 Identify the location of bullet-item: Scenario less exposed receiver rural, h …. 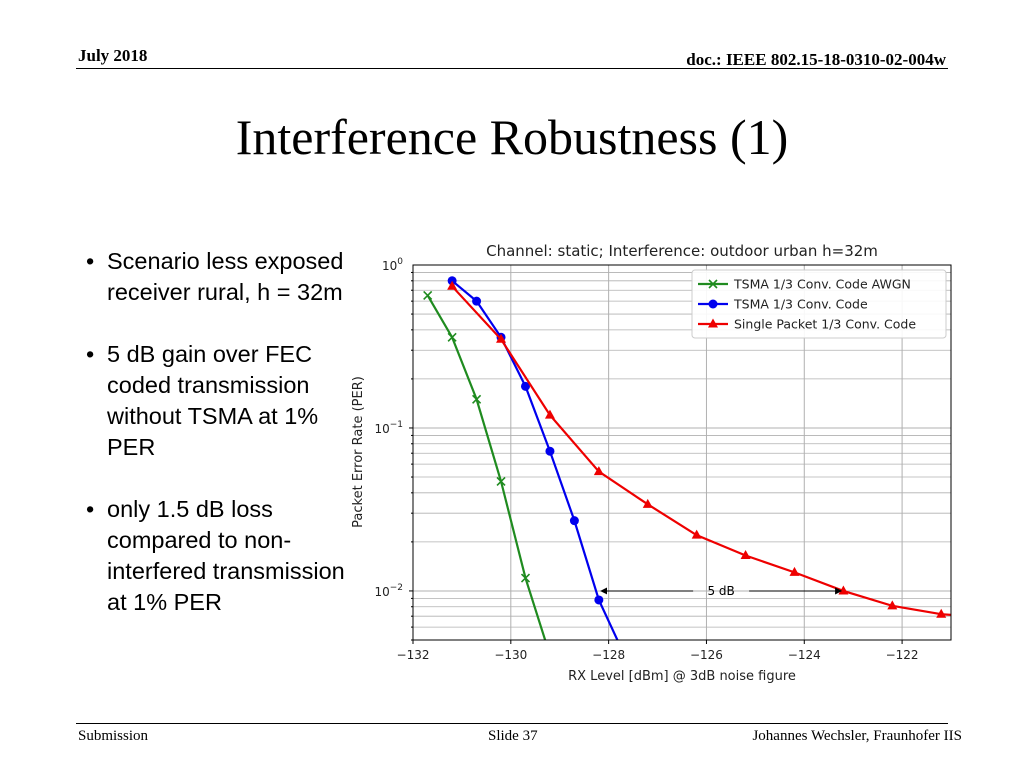
(217, 277).